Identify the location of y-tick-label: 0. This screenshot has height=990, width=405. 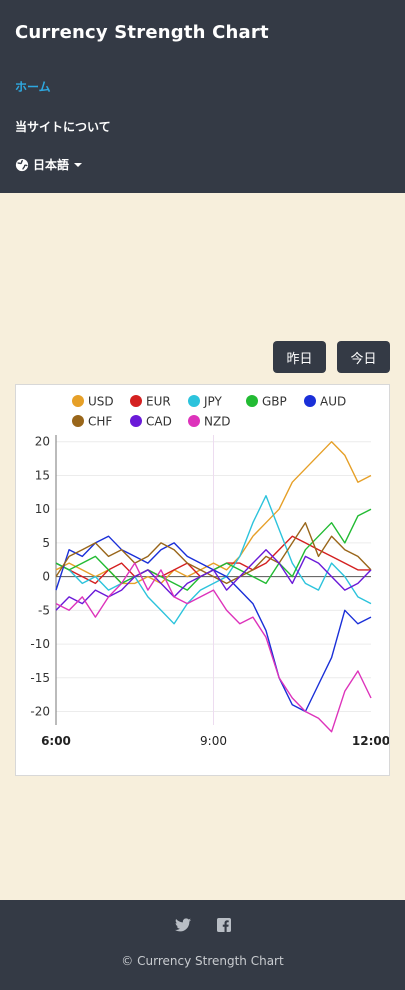
(46, 577).